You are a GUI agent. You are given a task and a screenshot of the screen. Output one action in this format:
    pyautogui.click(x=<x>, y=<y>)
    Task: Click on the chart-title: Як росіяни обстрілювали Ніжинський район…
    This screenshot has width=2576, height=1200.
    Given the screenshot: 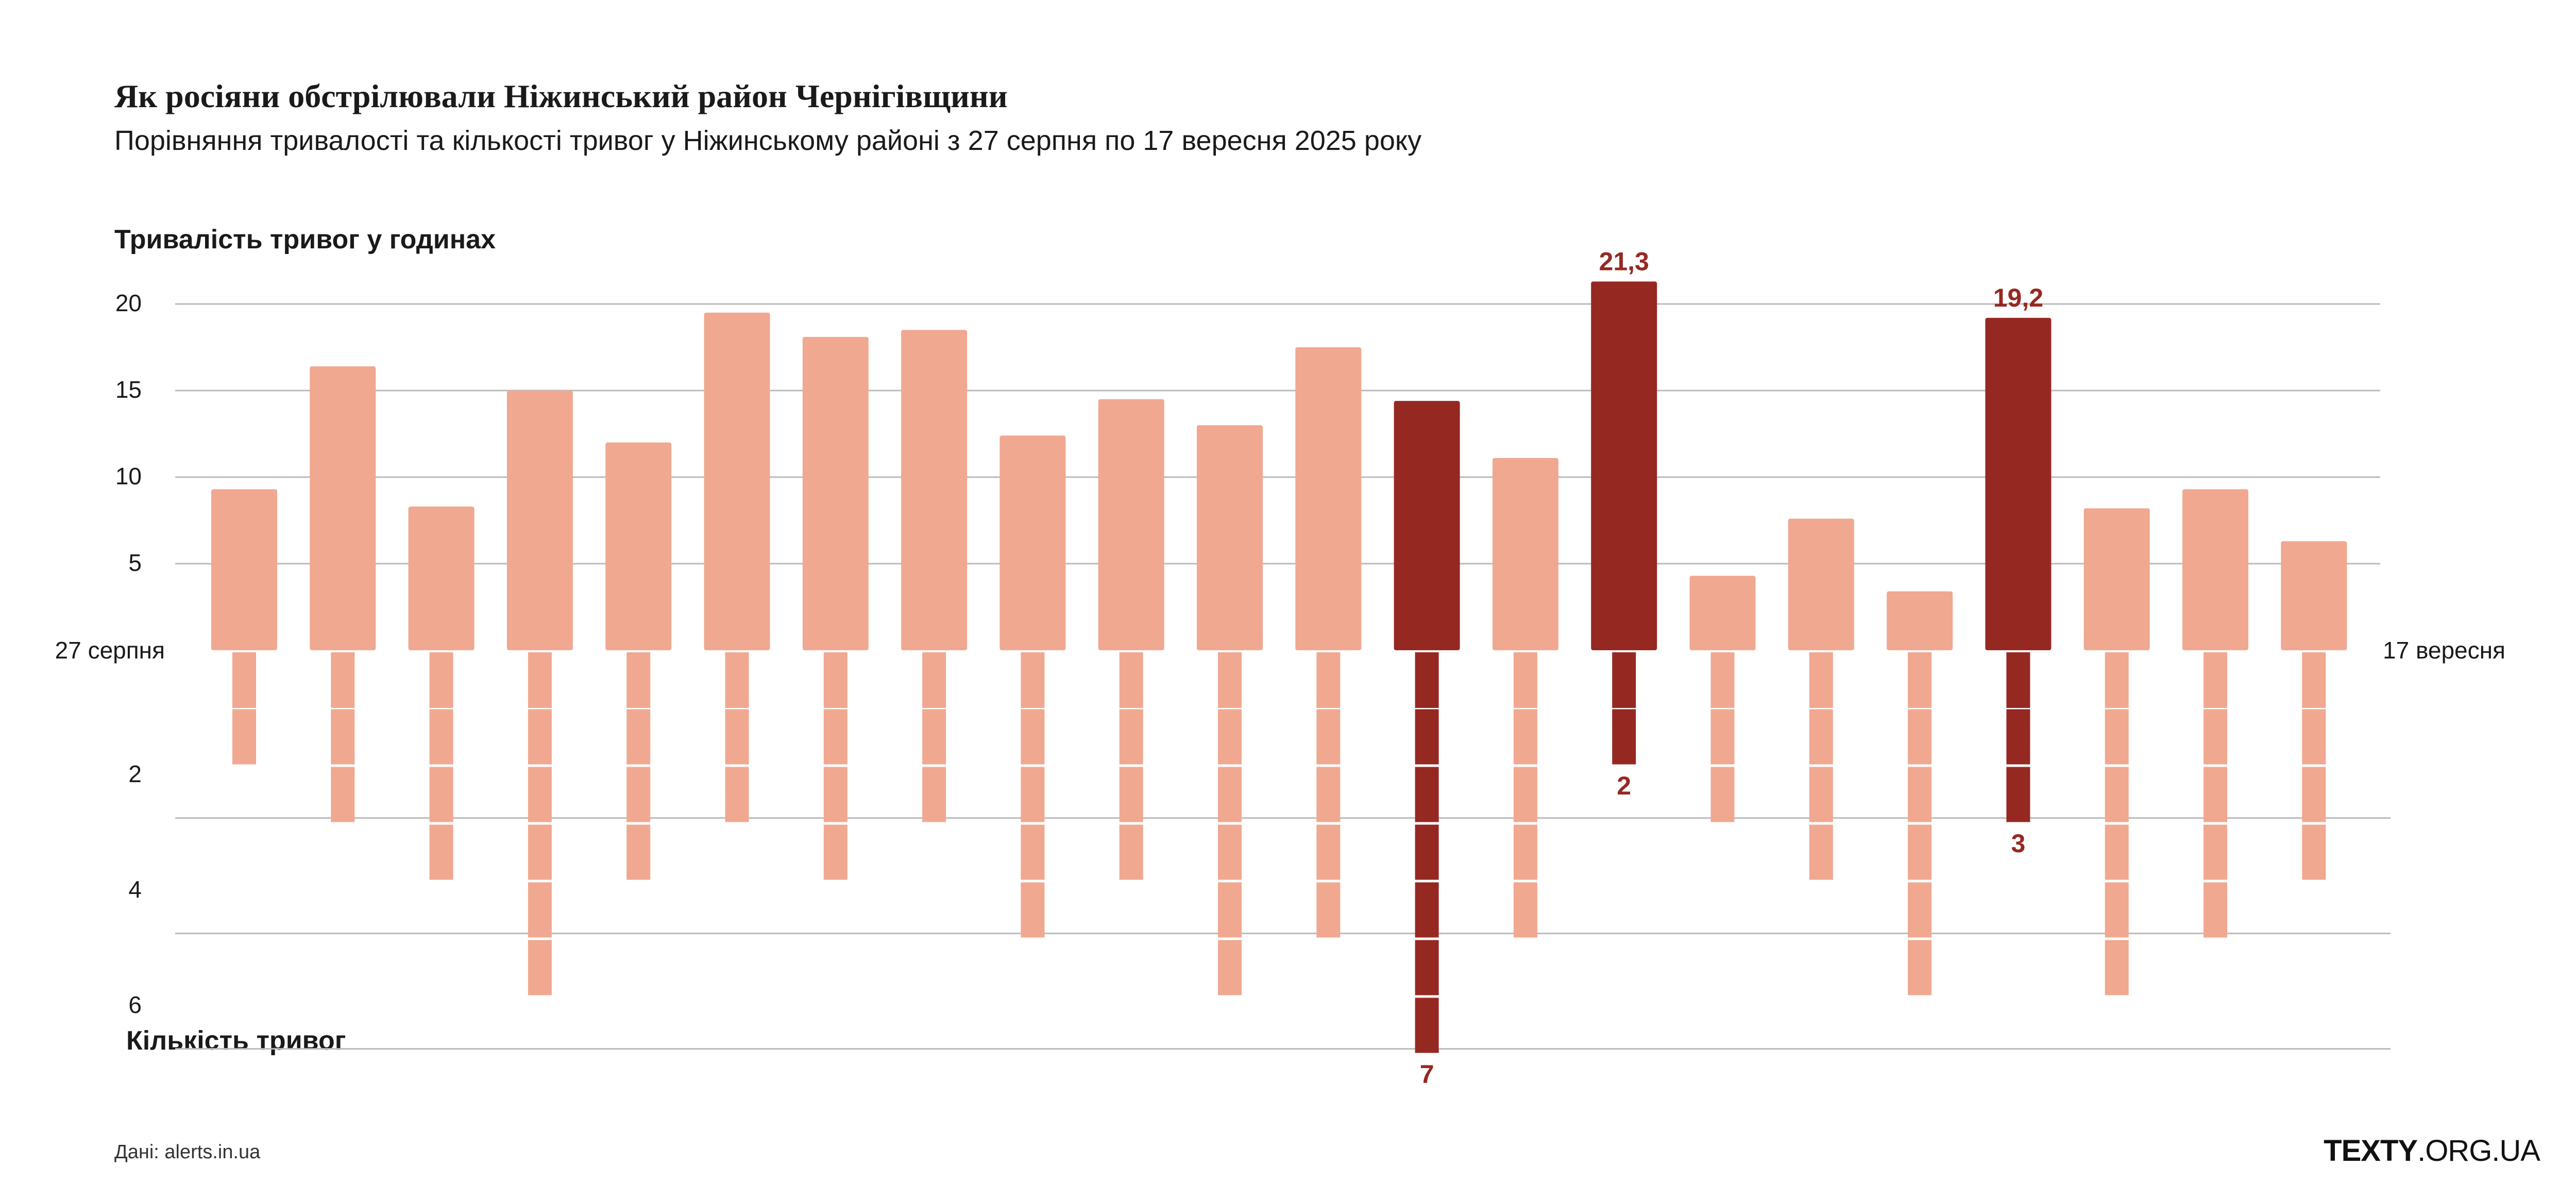 What is the action you would take?
    pyautogui.click(x=561, y=96)
    